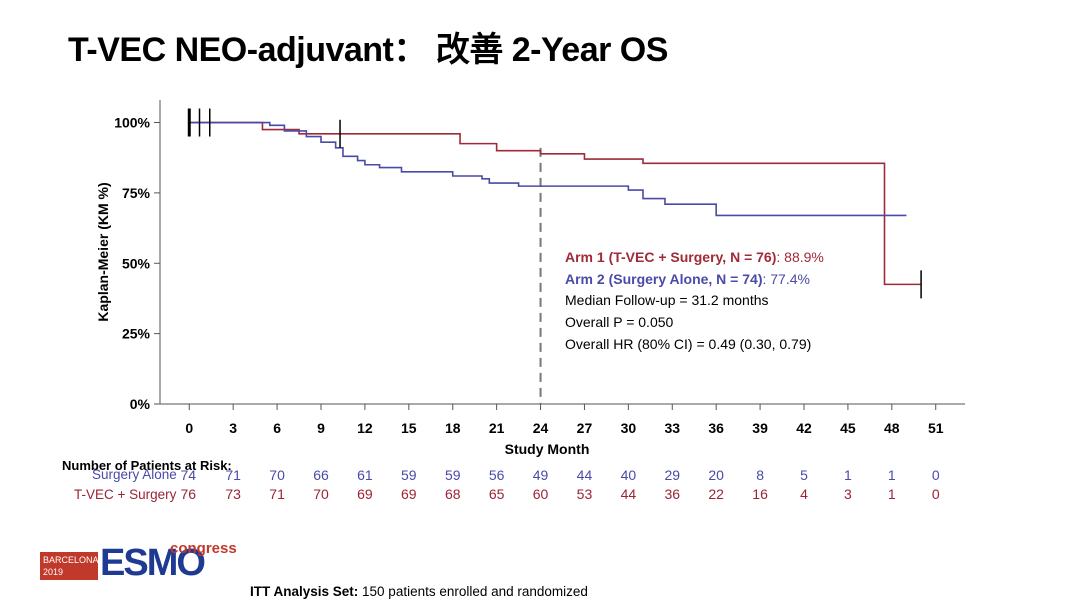 The width and height of the screenshot is (1080, 608). What do you see at coordinates (541, 428) in the screenshot?
I see `x-tick-label: 24` at bounding box center [541, 428].